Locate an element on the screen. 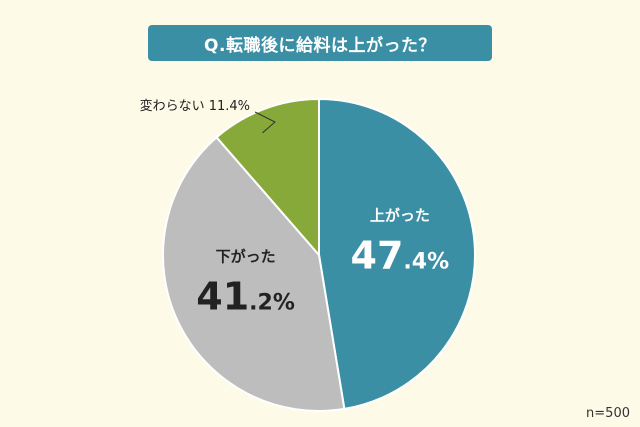  label-same: 変わらない 11.4% is located at coordinates (195, 106).